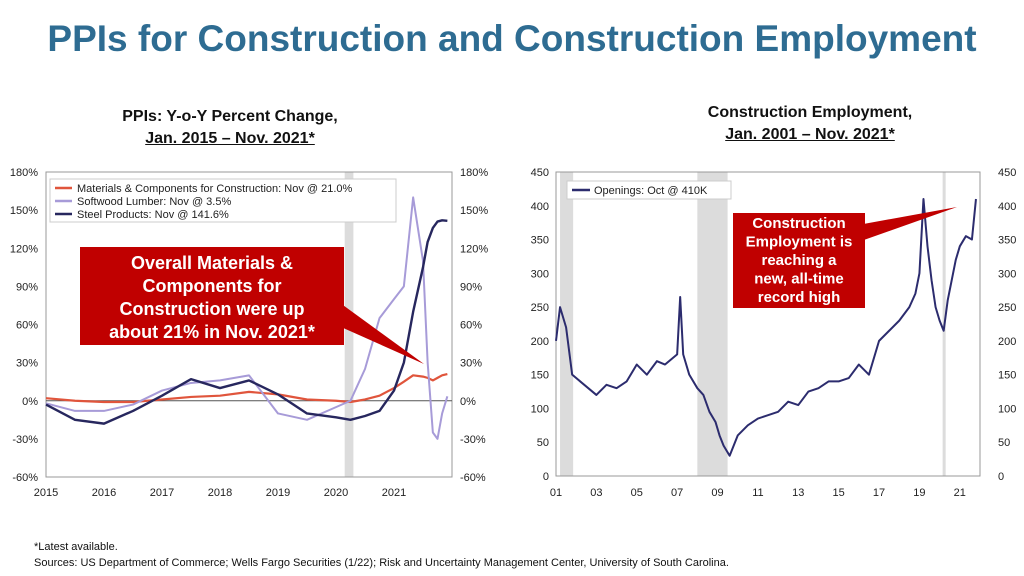 Image resolution: width=1024 pixels, height=576 pixels. Describe the element at coordinates (154, 202) in the screenshot. I see `legend-label: Softwood Lumber: Nov @ 3.5%` at that location.